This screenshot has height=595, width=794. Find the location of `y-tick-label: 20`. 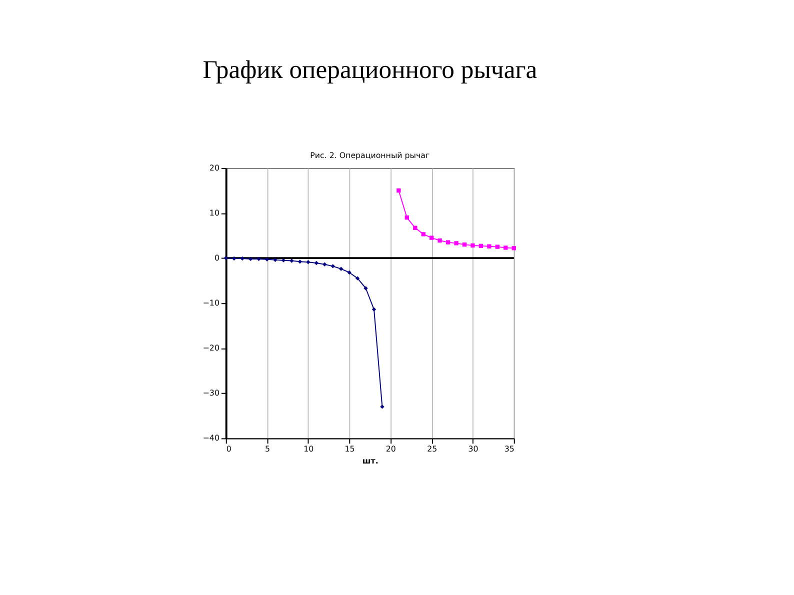

y-tick-label: 20 is located at coordinates (214, 167).